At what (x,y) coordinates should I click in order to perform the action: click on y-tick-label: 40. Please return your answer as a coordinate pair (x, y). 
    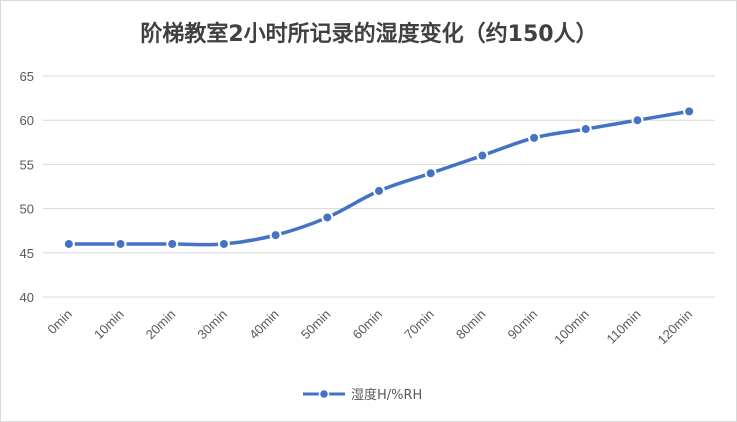
    Looking at the image, I should click on (27, 297).